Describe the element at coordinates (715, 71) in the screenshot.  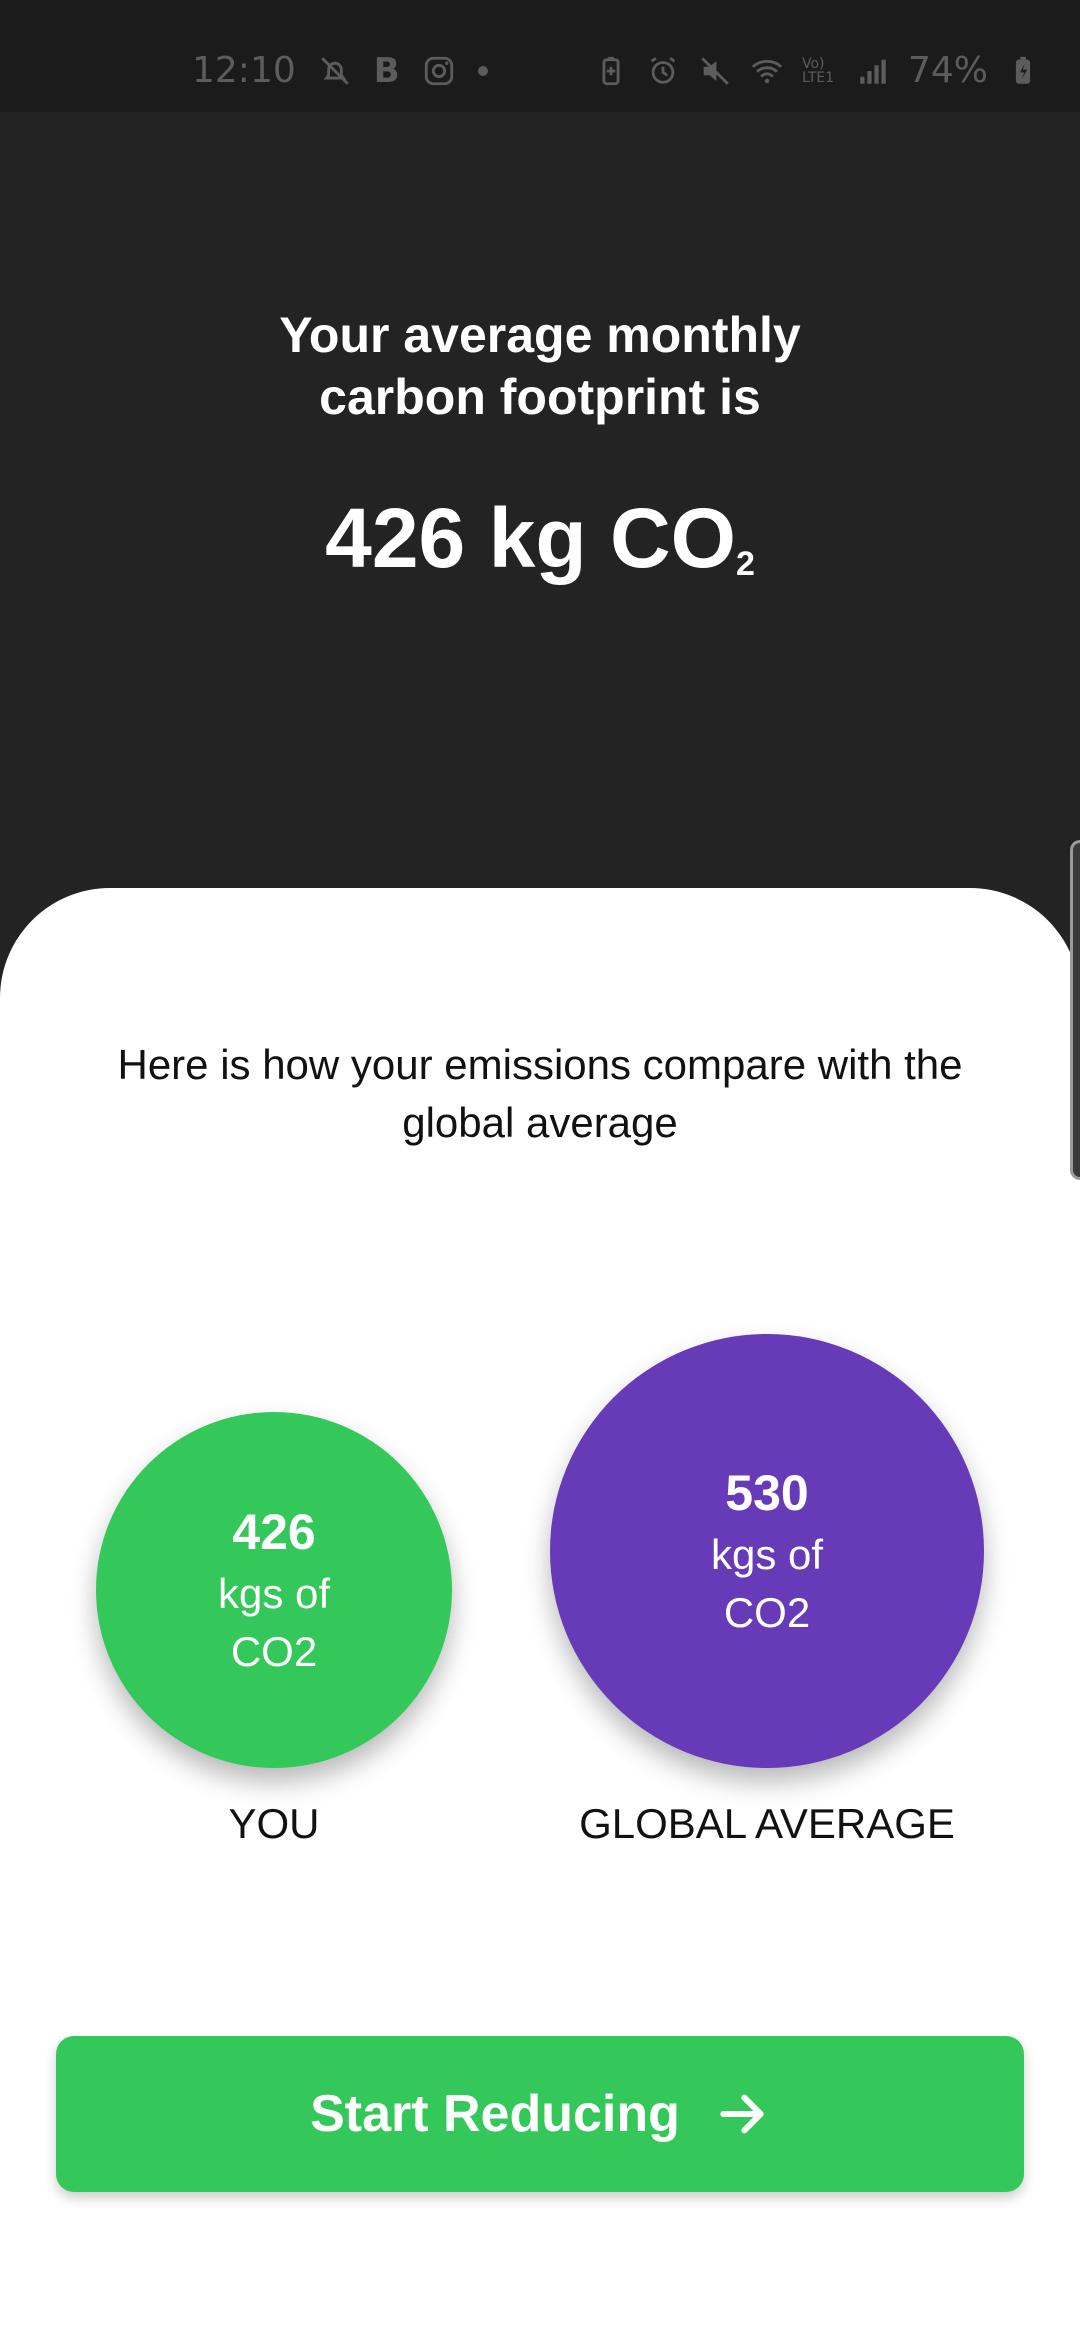
I see `mute-icon` at that location.